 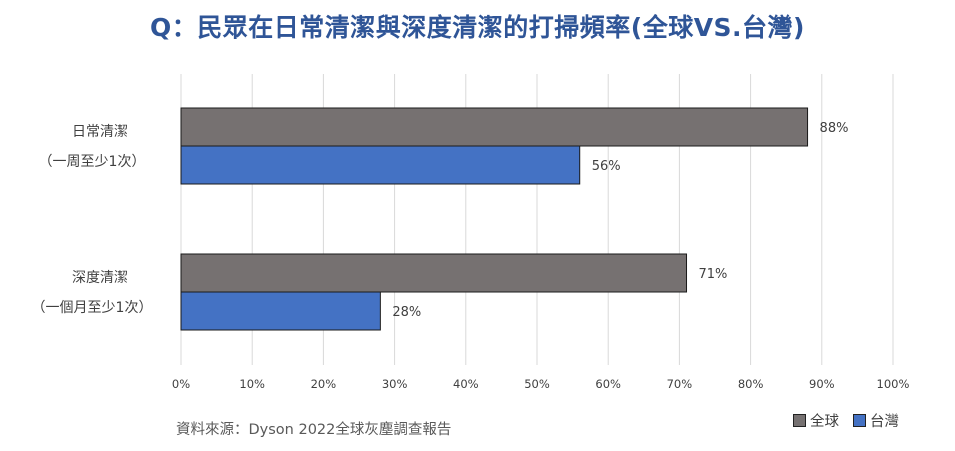 I want to click on legend-label-global: 全球, so click(x=824, y=422).